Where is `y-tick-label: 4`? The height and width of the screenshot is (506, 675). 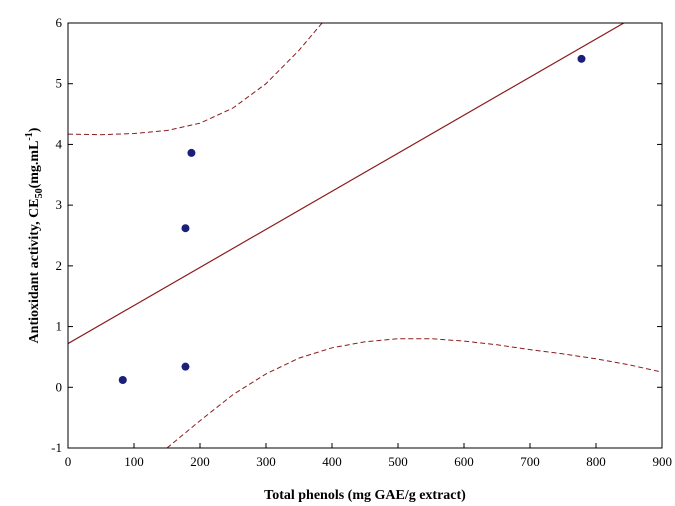
y-tick-label: 4 is located at coordinates (59, 143).